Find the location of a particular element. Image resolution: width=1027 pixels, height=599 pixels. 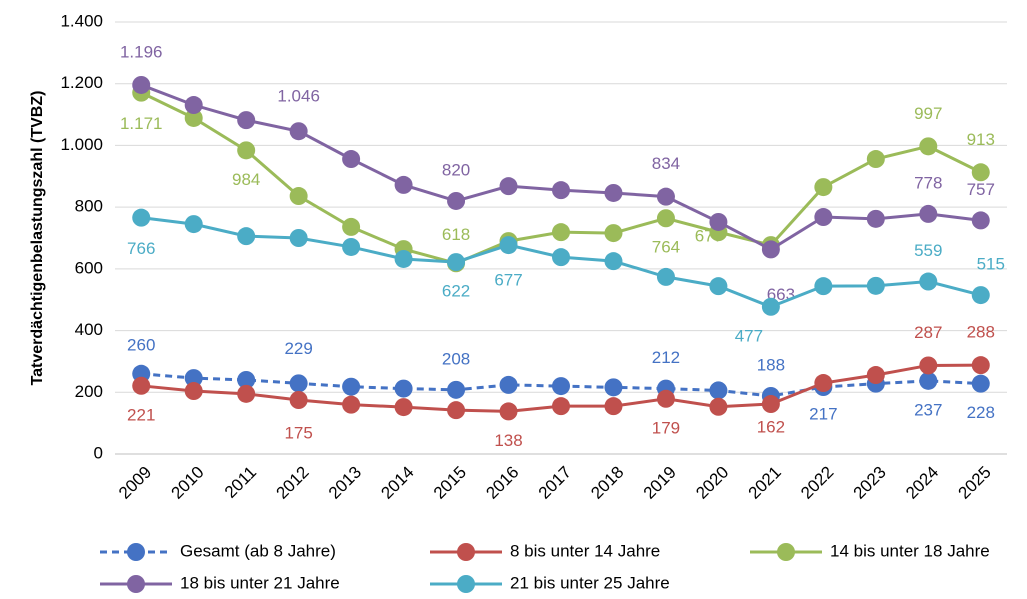

data-label: 834 is located at coordinates (666, 163).